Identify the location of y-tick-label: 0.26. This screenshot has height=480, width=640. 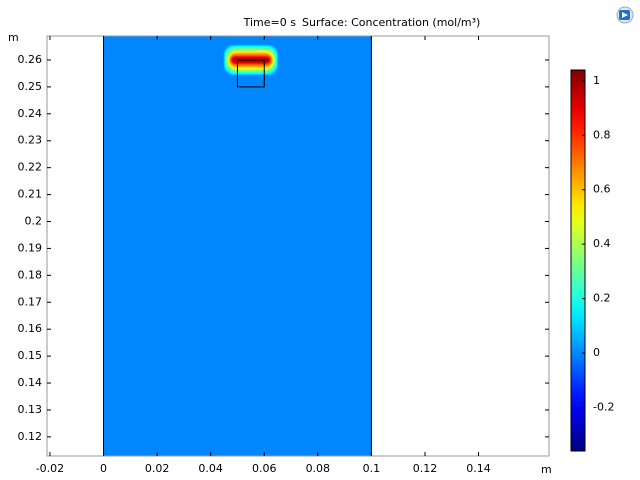
(30, 59).